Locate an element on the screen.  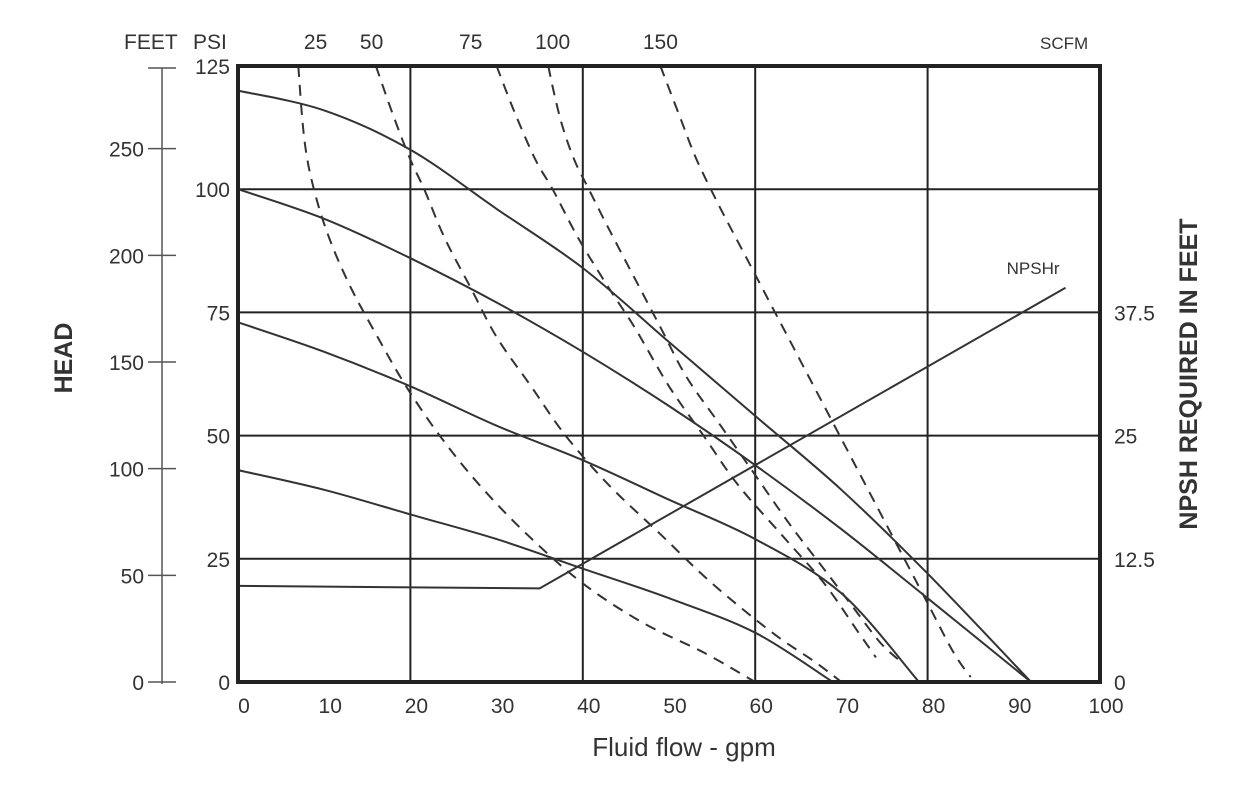
npsh-tick-label: 12.5 is located at coordinates (1134, 560).